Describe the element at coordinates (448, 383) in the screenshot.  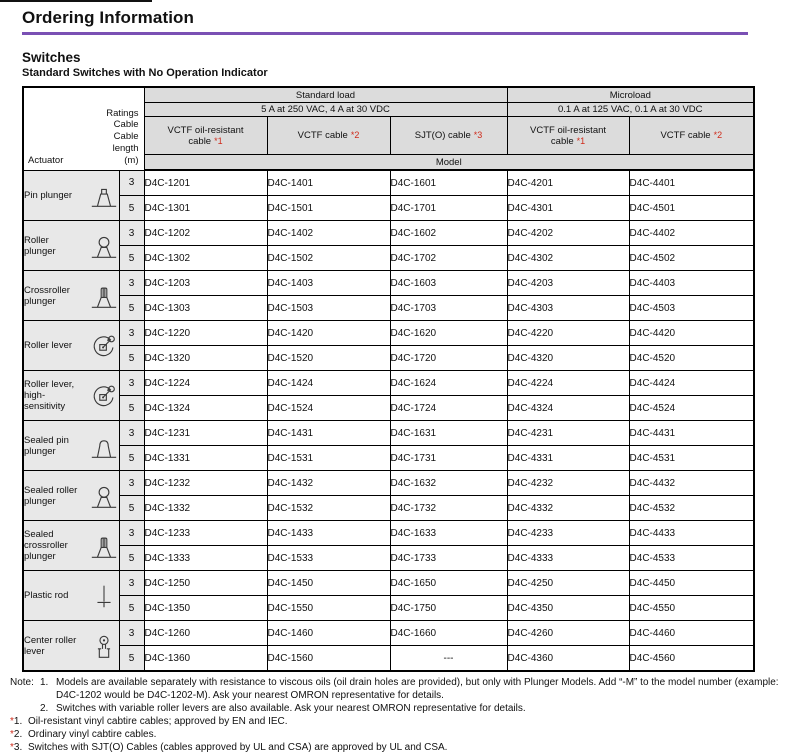
I see `model-cell: D4C-1624` at that location.